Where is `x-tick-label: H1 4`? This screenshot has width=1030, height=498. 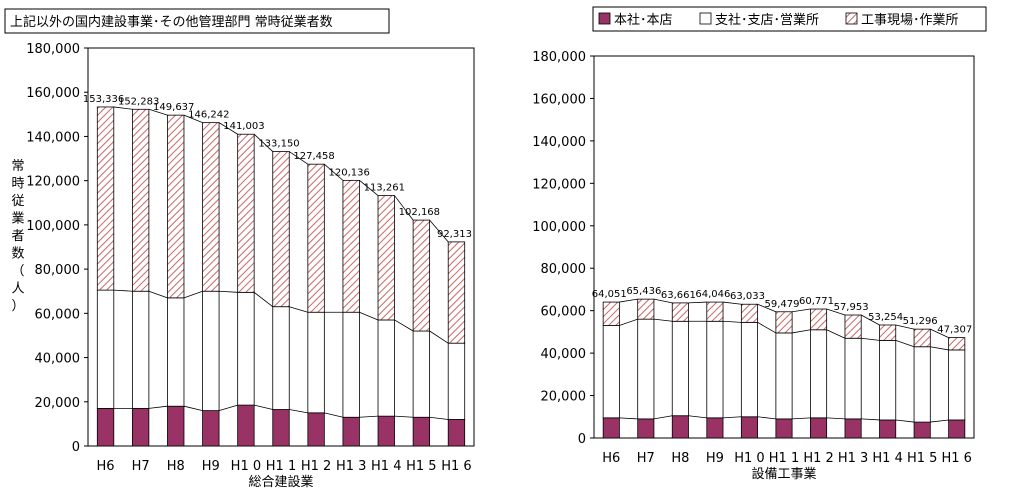
x-tick-label: H1 4 is located at coordinates (887, 458).